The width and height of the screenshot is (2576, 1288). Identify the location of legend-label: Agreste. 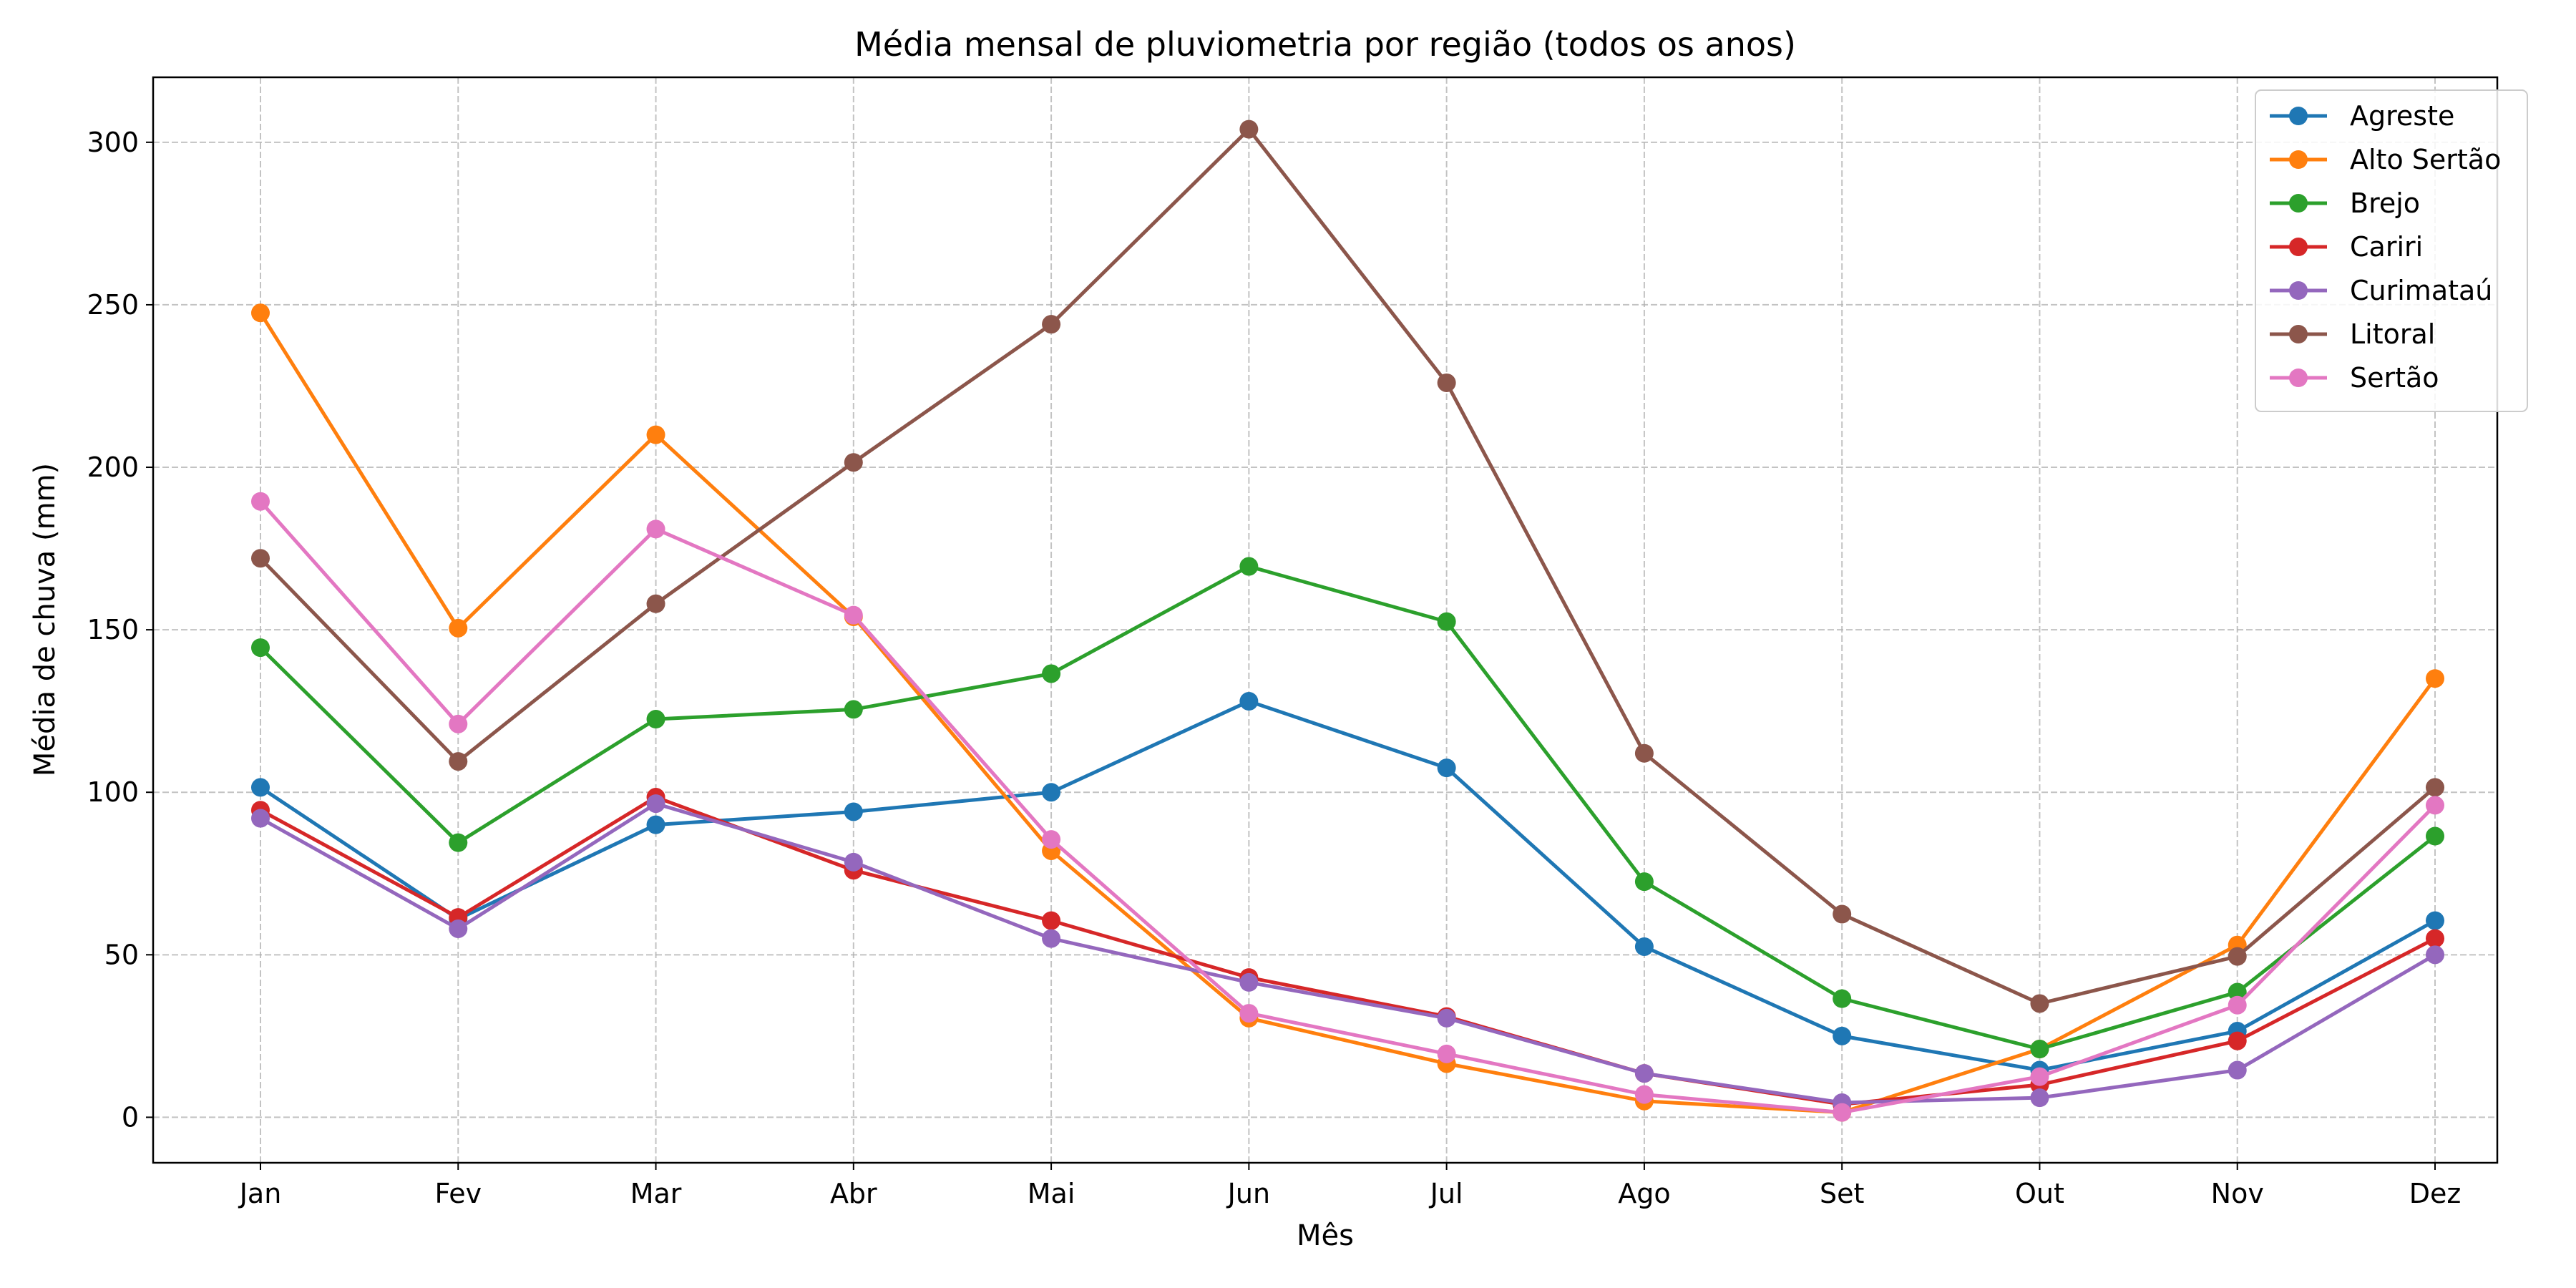
(2402, 116).